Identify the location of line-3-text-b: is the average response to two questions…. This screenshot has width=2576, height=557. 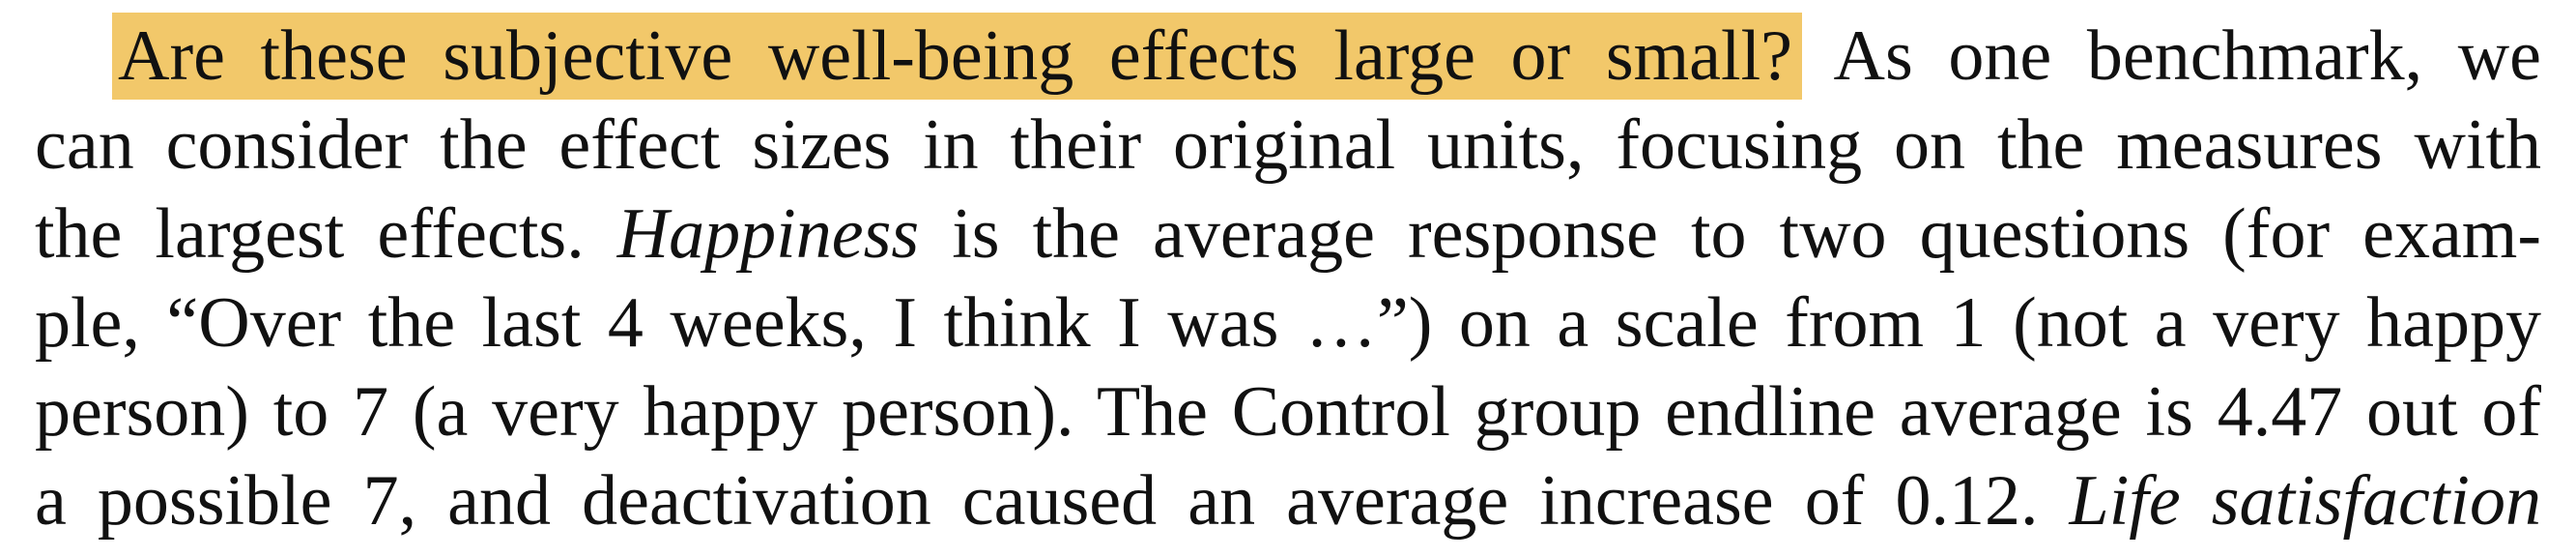
(1730, 234).